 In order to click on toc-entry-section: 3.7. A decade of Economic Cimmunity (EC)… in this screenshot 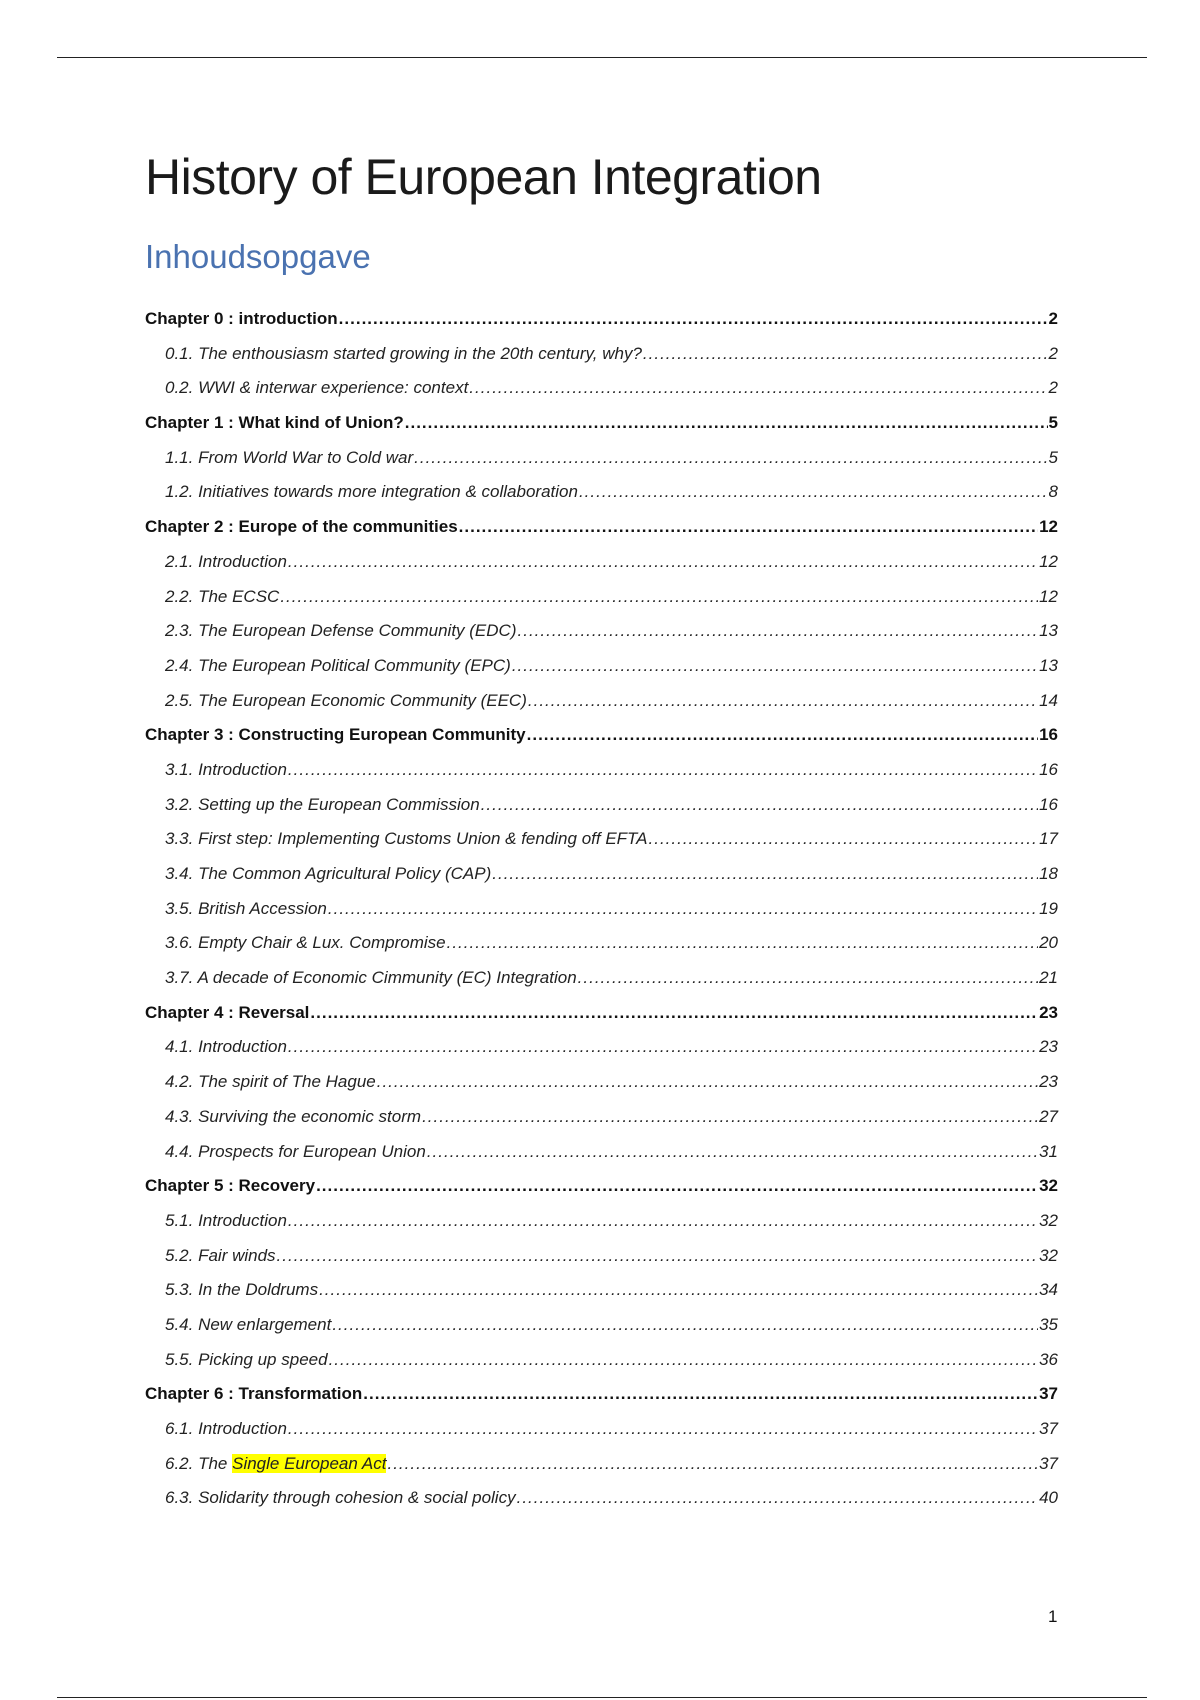, I will do `click(601, 978)`.